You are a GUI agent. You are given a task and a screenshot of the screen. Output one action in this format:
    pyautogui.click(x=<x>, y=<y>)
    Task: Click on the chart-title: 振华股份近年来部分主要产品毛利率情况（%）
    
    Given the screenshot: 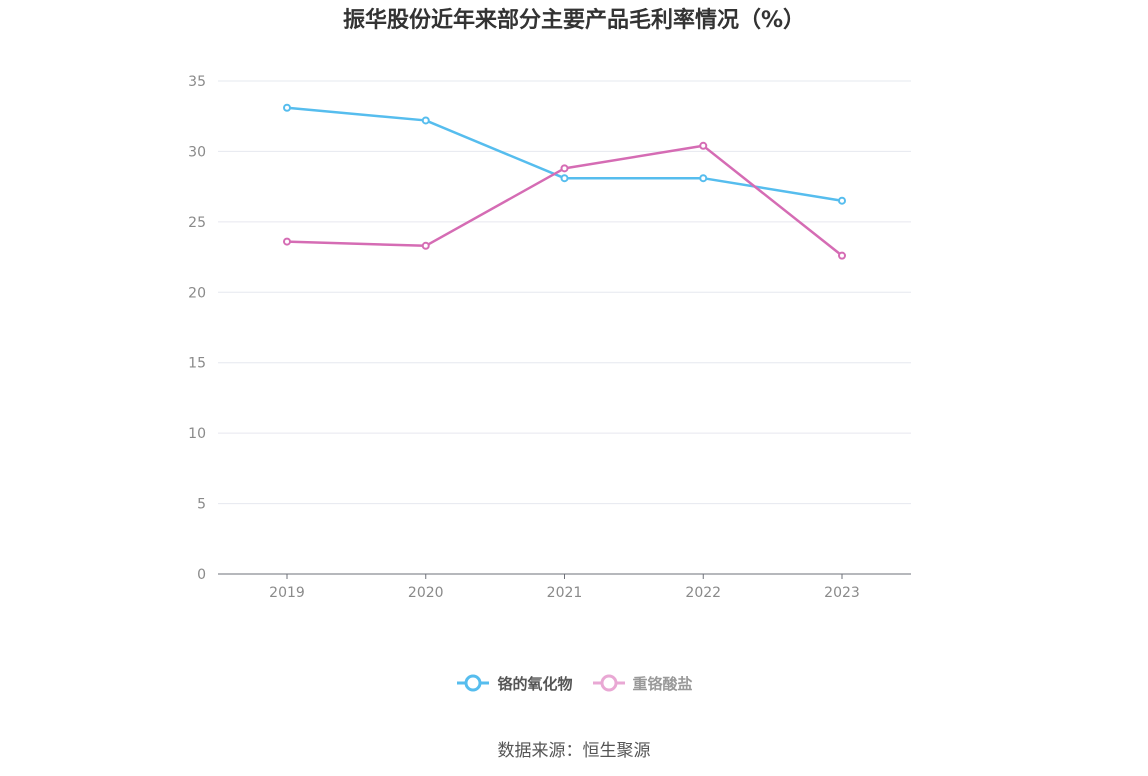 What is the action you would take?
    pyautogui.click(x=574, y=20)
    